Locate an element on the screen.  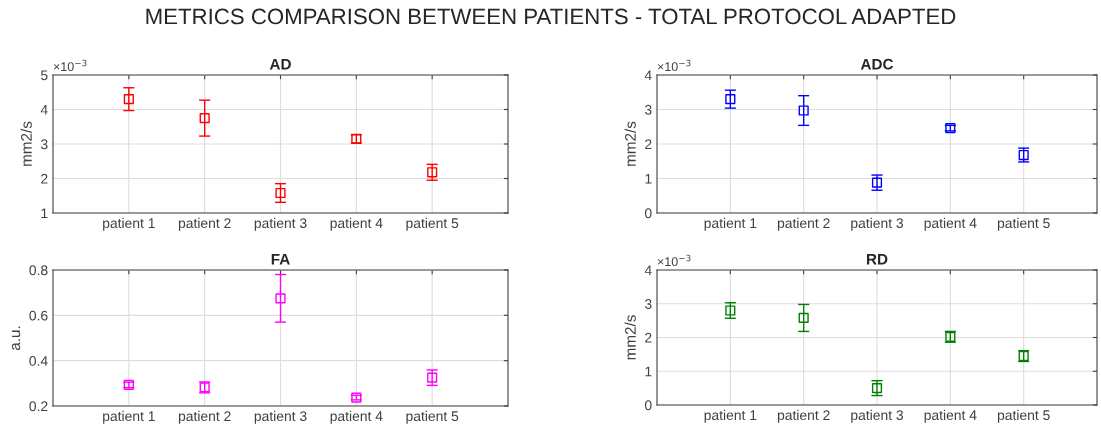
text: METRICS COMPARISON BETWEEN PATIENTS - TOTAL PROTOCOL ADAPTED is located at coordinates (551, 16).